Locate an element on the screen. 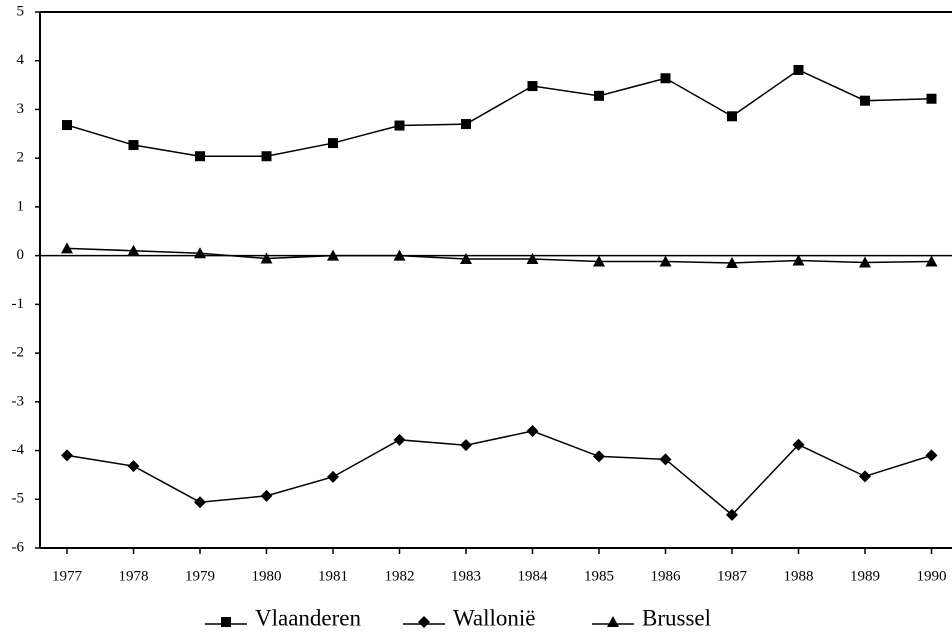 This screenshot has width=952, height=636. x-tick-label: 1985 is located at coordinates (599, 576).